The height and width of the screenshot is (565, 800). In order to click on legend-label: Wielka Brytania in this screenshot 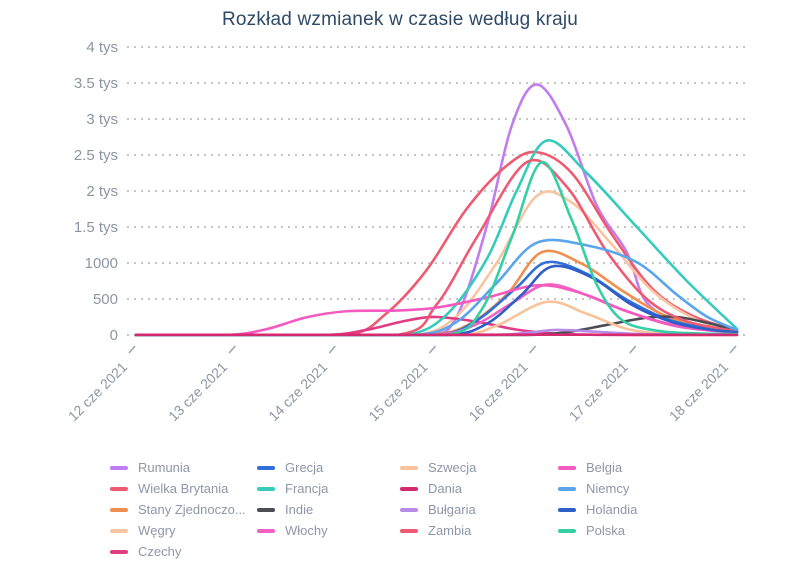, I will do `click(183, 488)`.